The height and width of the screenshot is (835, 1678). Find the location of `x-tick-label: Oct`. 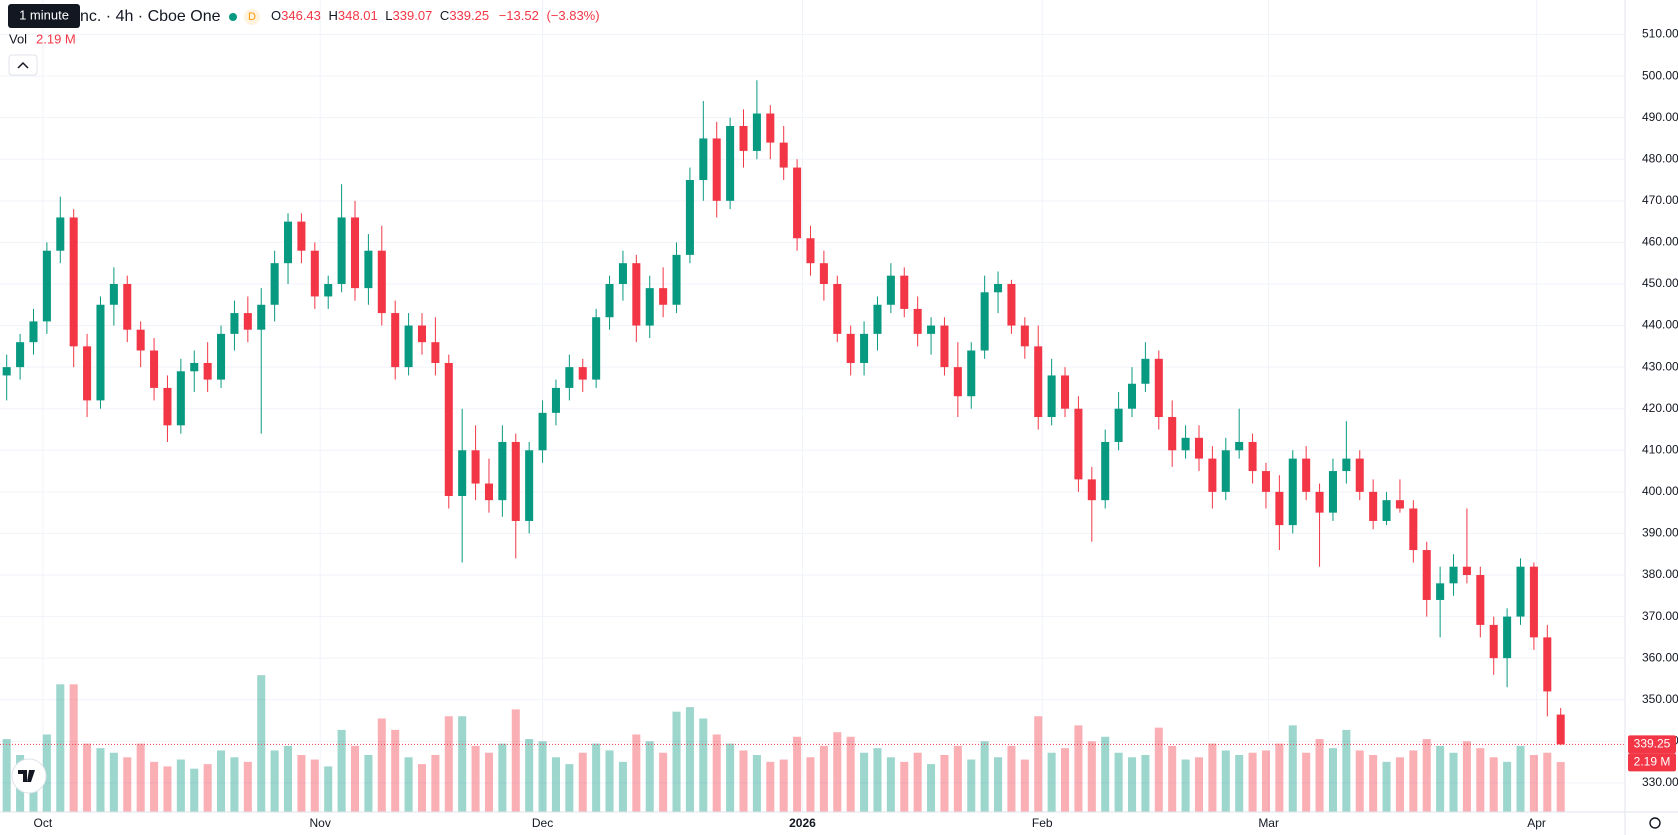

x-tick-label: Oct is located at coordinates (43, 823).